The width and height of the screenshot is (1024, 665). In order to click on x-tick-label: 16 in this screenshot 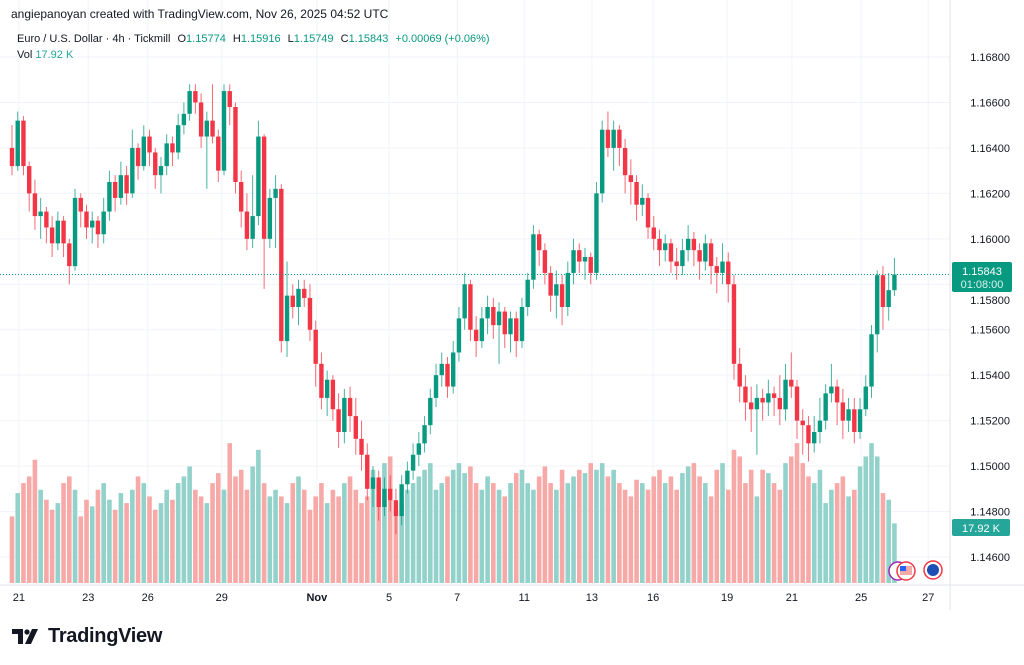, I will do `click(653, 598)`.